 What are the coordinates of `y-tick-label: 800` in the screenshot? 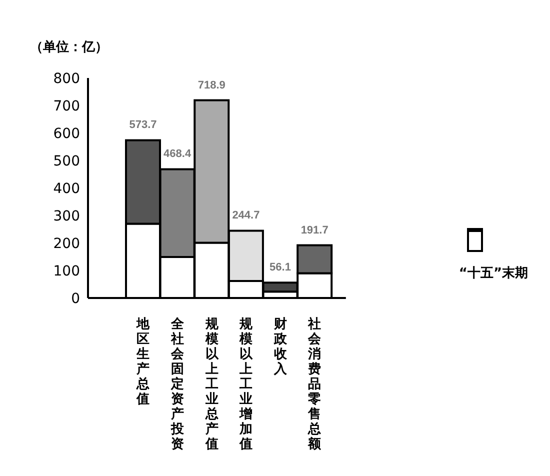 It's located at (66, 78).